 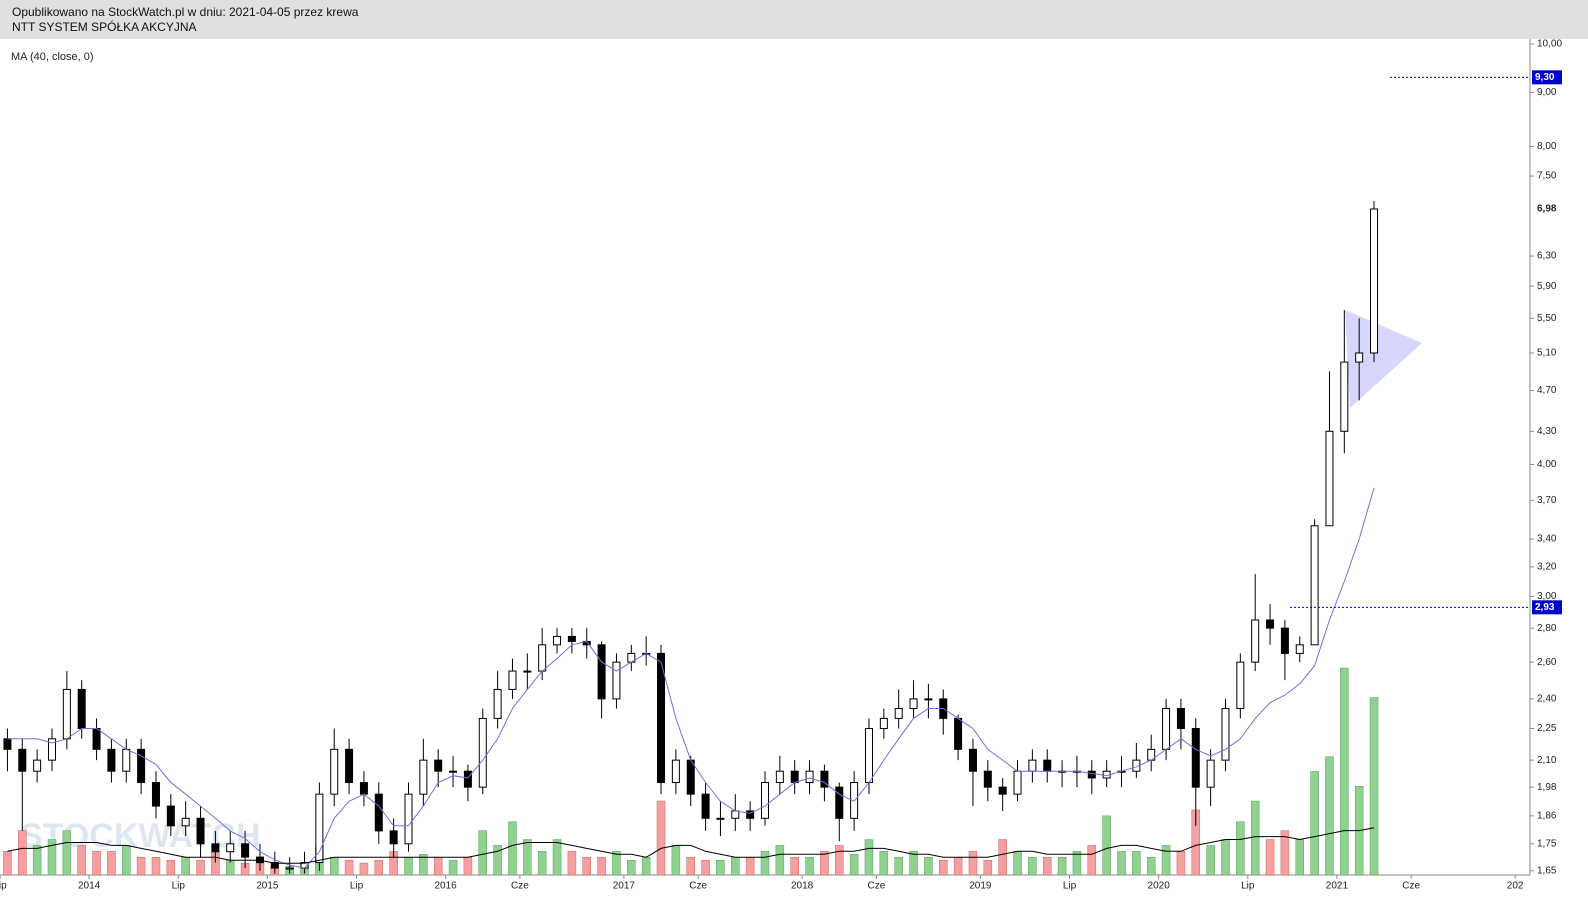 What do you see at coordinates (980, 886) in the screenshot?
I see `x-tick-label: 2019` at bounding box center [980, 886].